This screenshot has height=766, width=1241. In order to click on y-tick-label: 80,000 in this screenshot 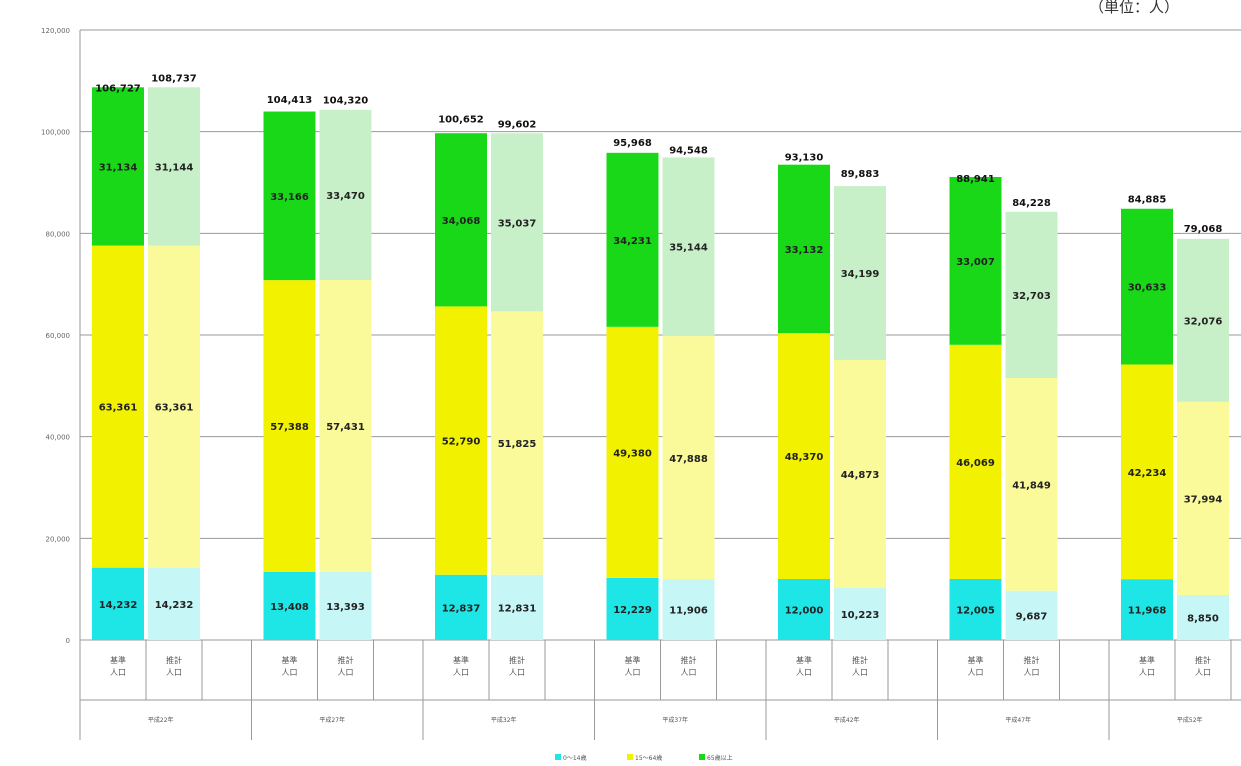, I will do `click(58, 234)`.